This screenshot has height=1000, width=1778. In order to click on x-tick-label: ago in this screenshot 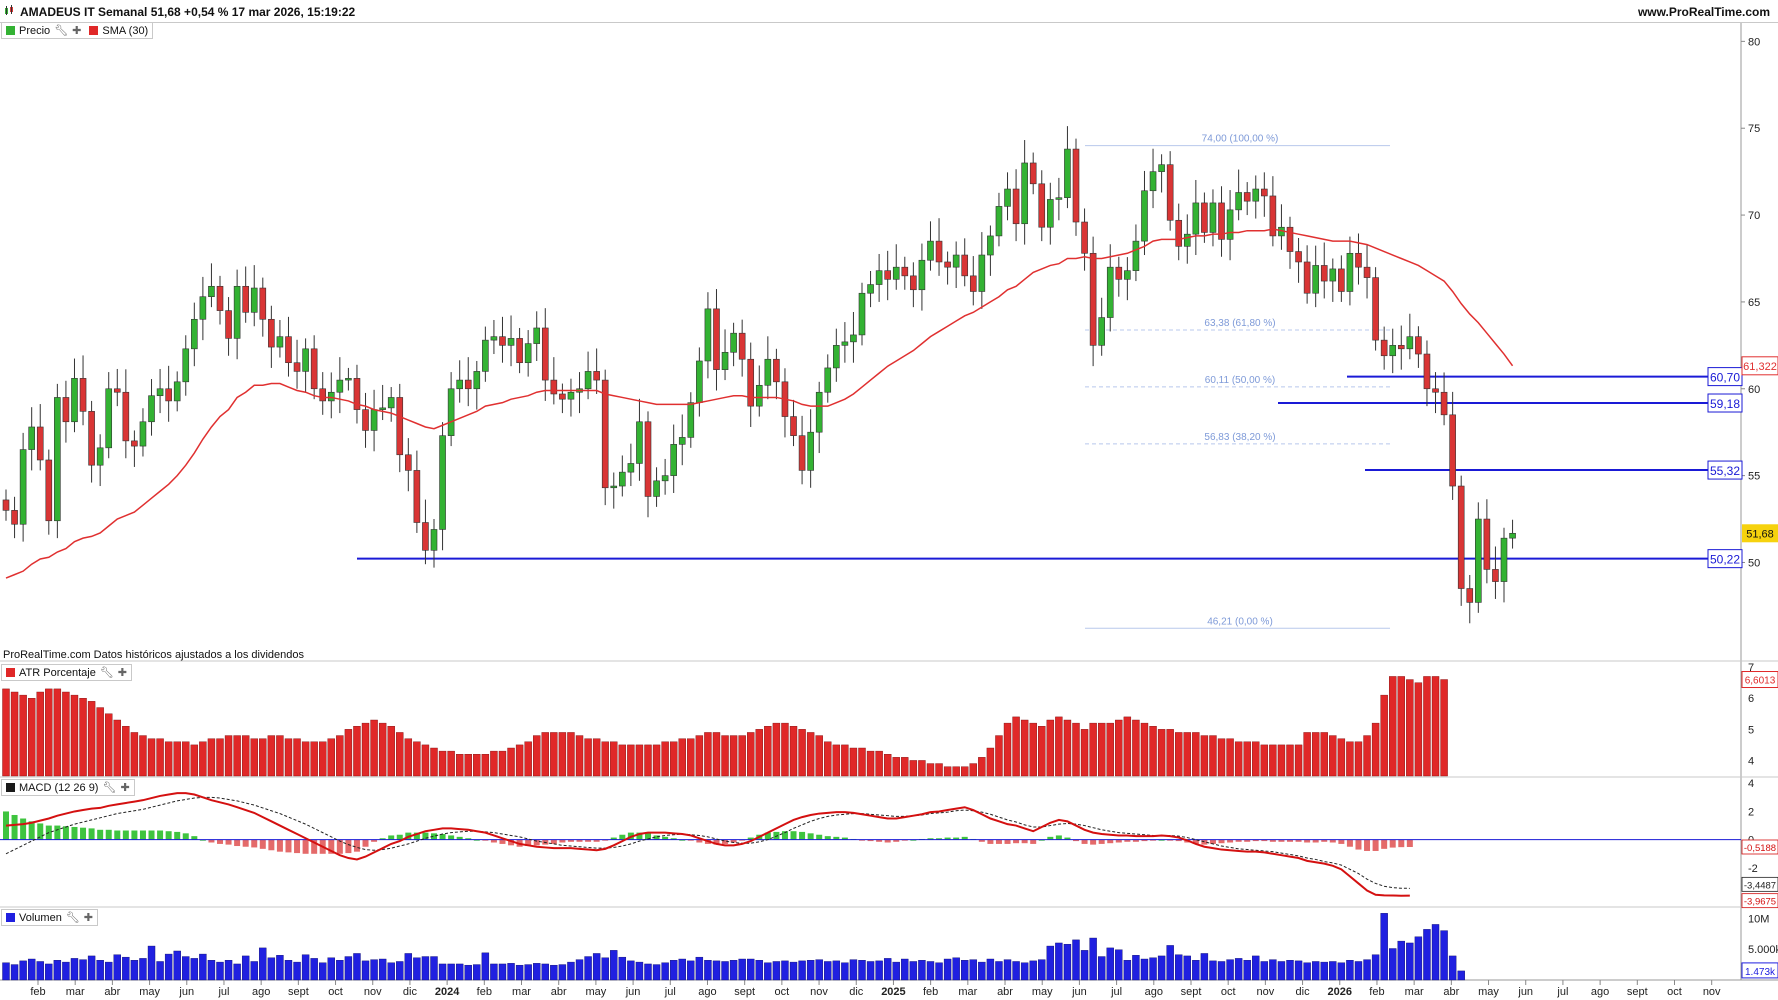, I will do `click(261, 992)`.